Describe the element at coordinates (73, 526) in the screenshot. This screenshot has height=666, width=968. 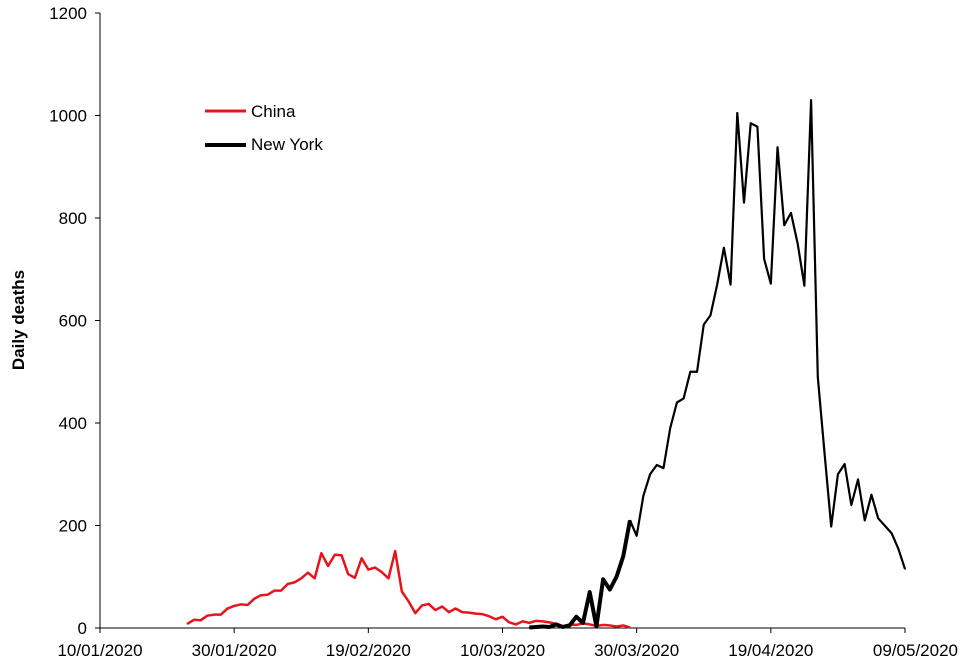
I see `y-tick-label: 200` at that location.